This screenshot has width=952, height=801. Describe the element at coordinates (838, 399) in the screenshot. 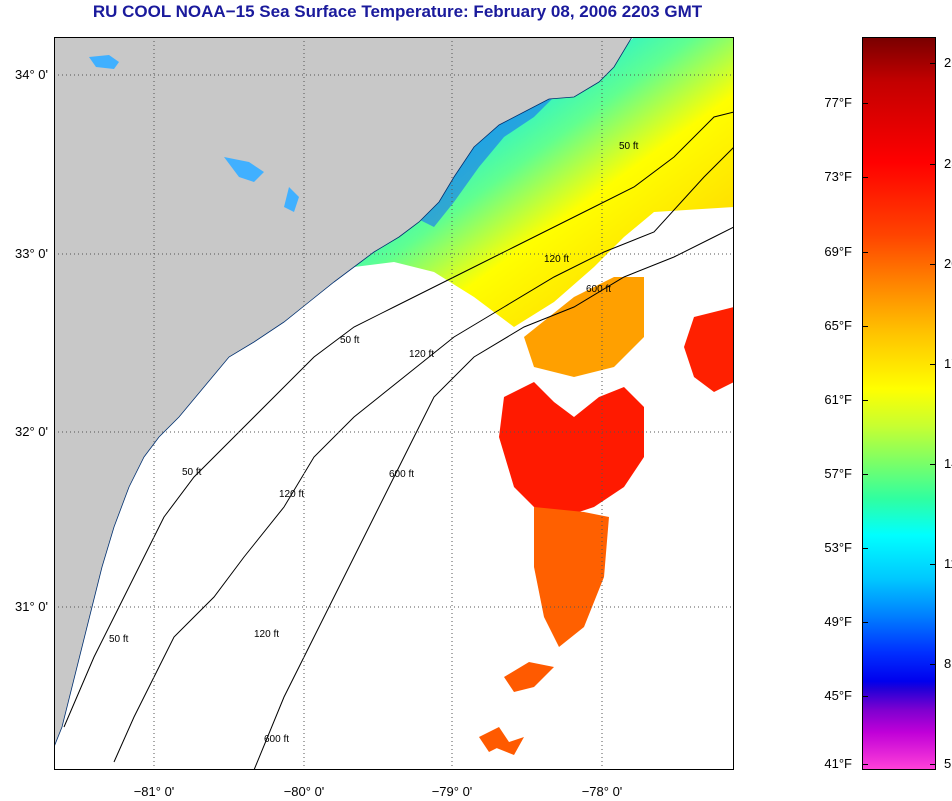

I see `colorbar-fahrenheit-label: 61°F` at that location.